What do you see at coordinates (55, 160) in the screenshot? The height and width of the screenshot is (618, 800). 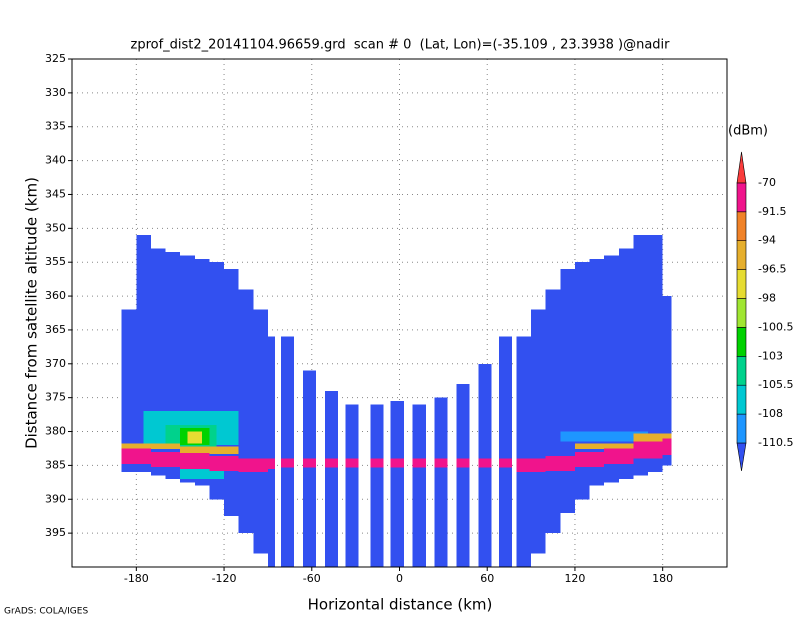 I see `y-tick-label: 340` at bounding box center [55, 160].